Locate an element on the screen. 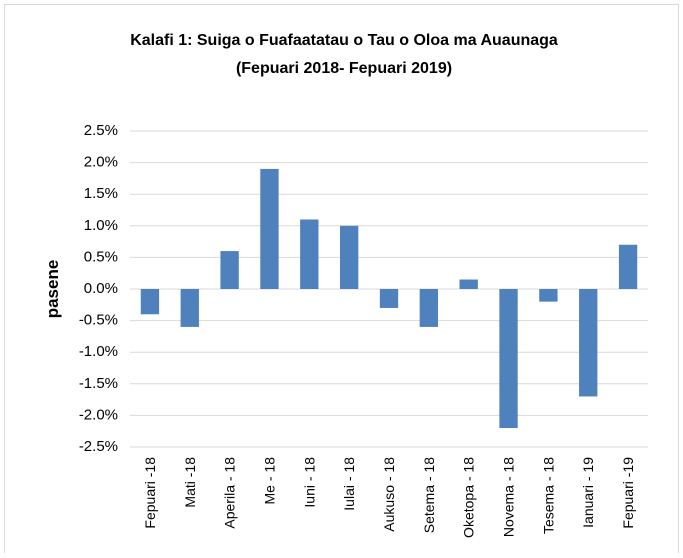 This screenshot has height=558, width=683. x-tick-label: Tesema - 18 is located at coordinates (548, 495).